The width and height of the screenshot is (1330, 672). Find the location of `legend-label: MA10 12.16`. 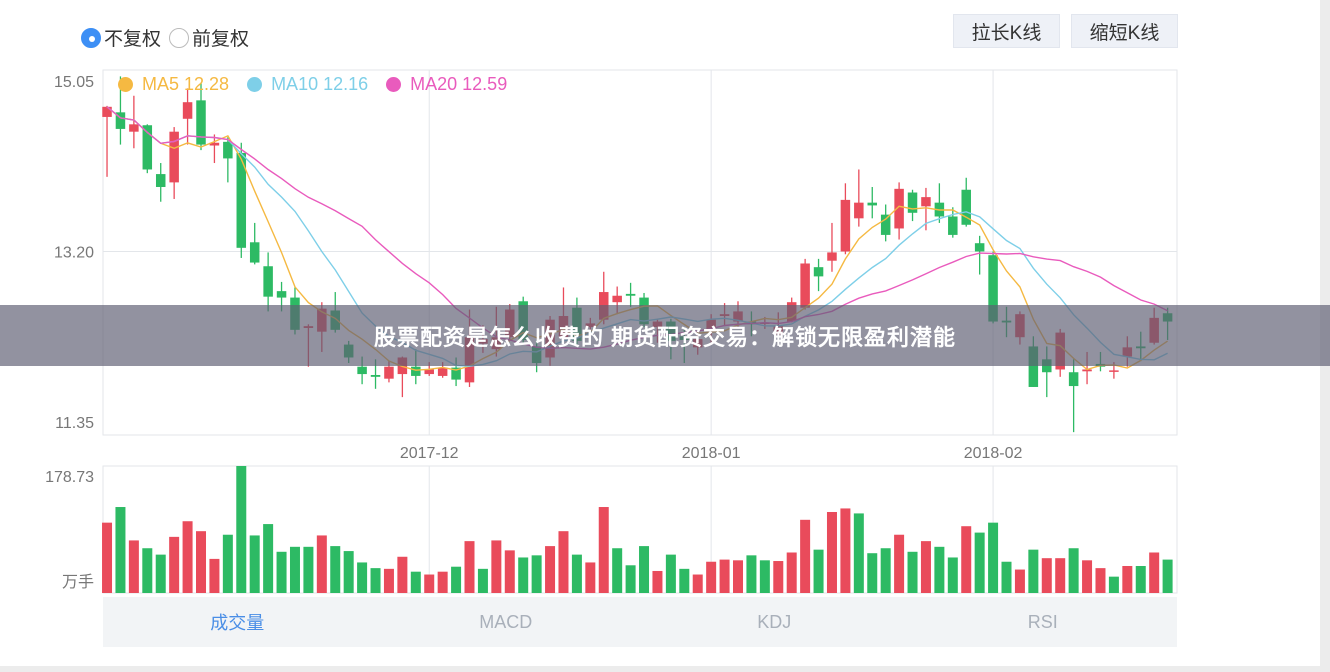

legend-label: MA10 12.16 is located at coordinates (320, 84).